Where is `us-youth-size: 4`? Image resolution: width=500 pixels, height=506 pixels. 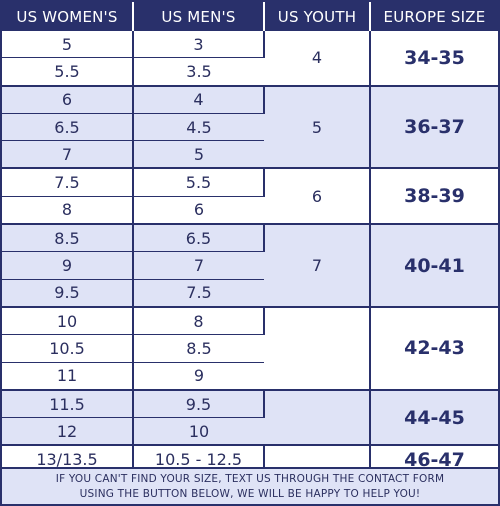 us-youth-size: 4 is located at coordinates (317, 59).